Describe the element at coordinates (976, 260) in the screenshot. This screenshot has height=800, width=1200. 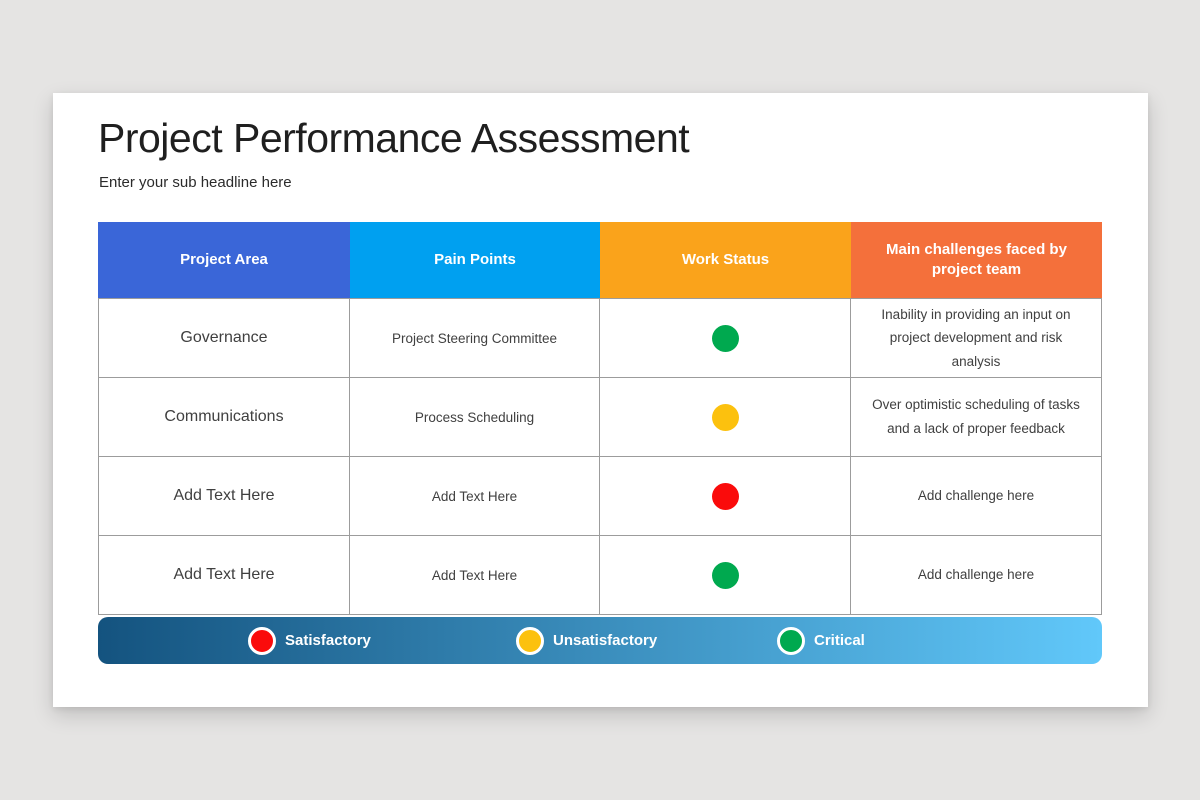
I see `column-header-main-challenges: Main challenges faced by project team` at that location.